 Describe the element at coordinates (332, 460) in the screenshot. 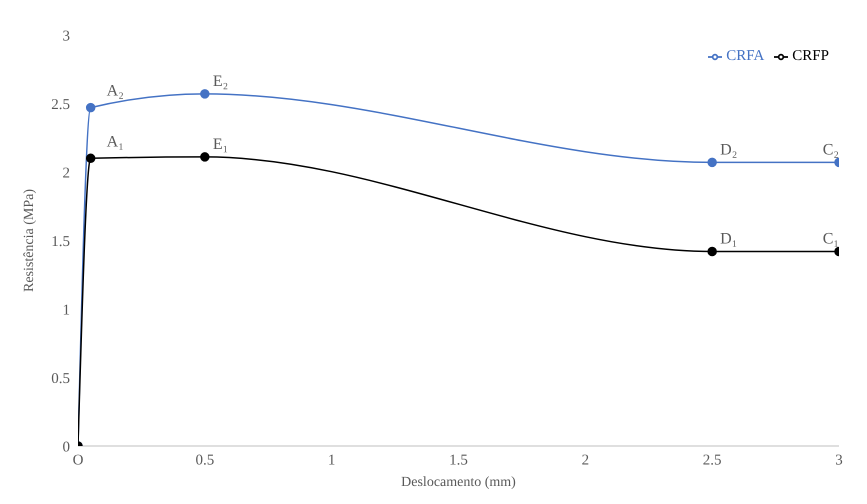

I see `x-tick-label: 1` at that location.